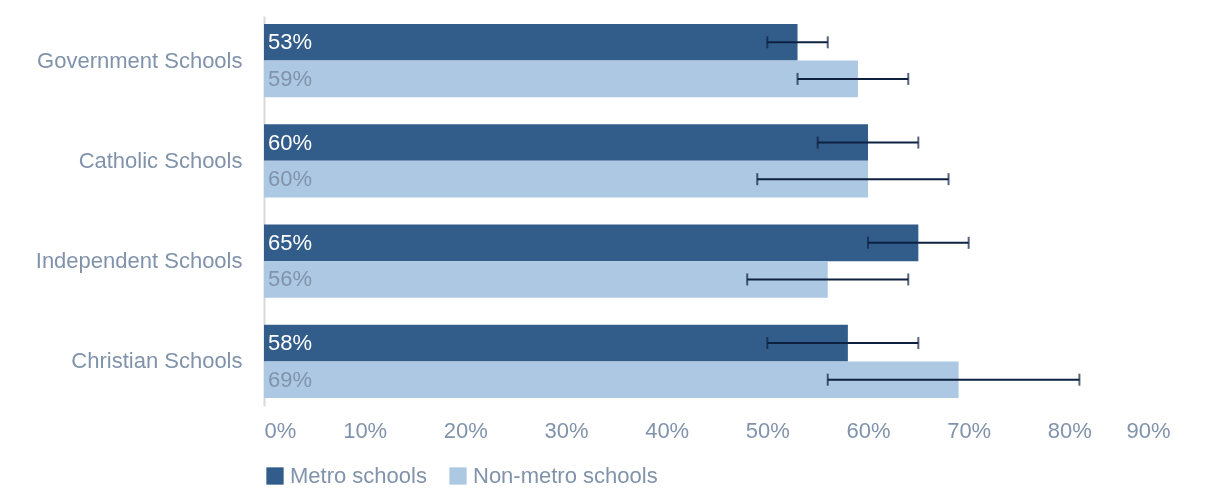 The width and height of the screenshot is (1205, 501). Describe the element at coordinates (139, 261) in the screenshot. I see `y-tick-label: Independent Schools` at that location.